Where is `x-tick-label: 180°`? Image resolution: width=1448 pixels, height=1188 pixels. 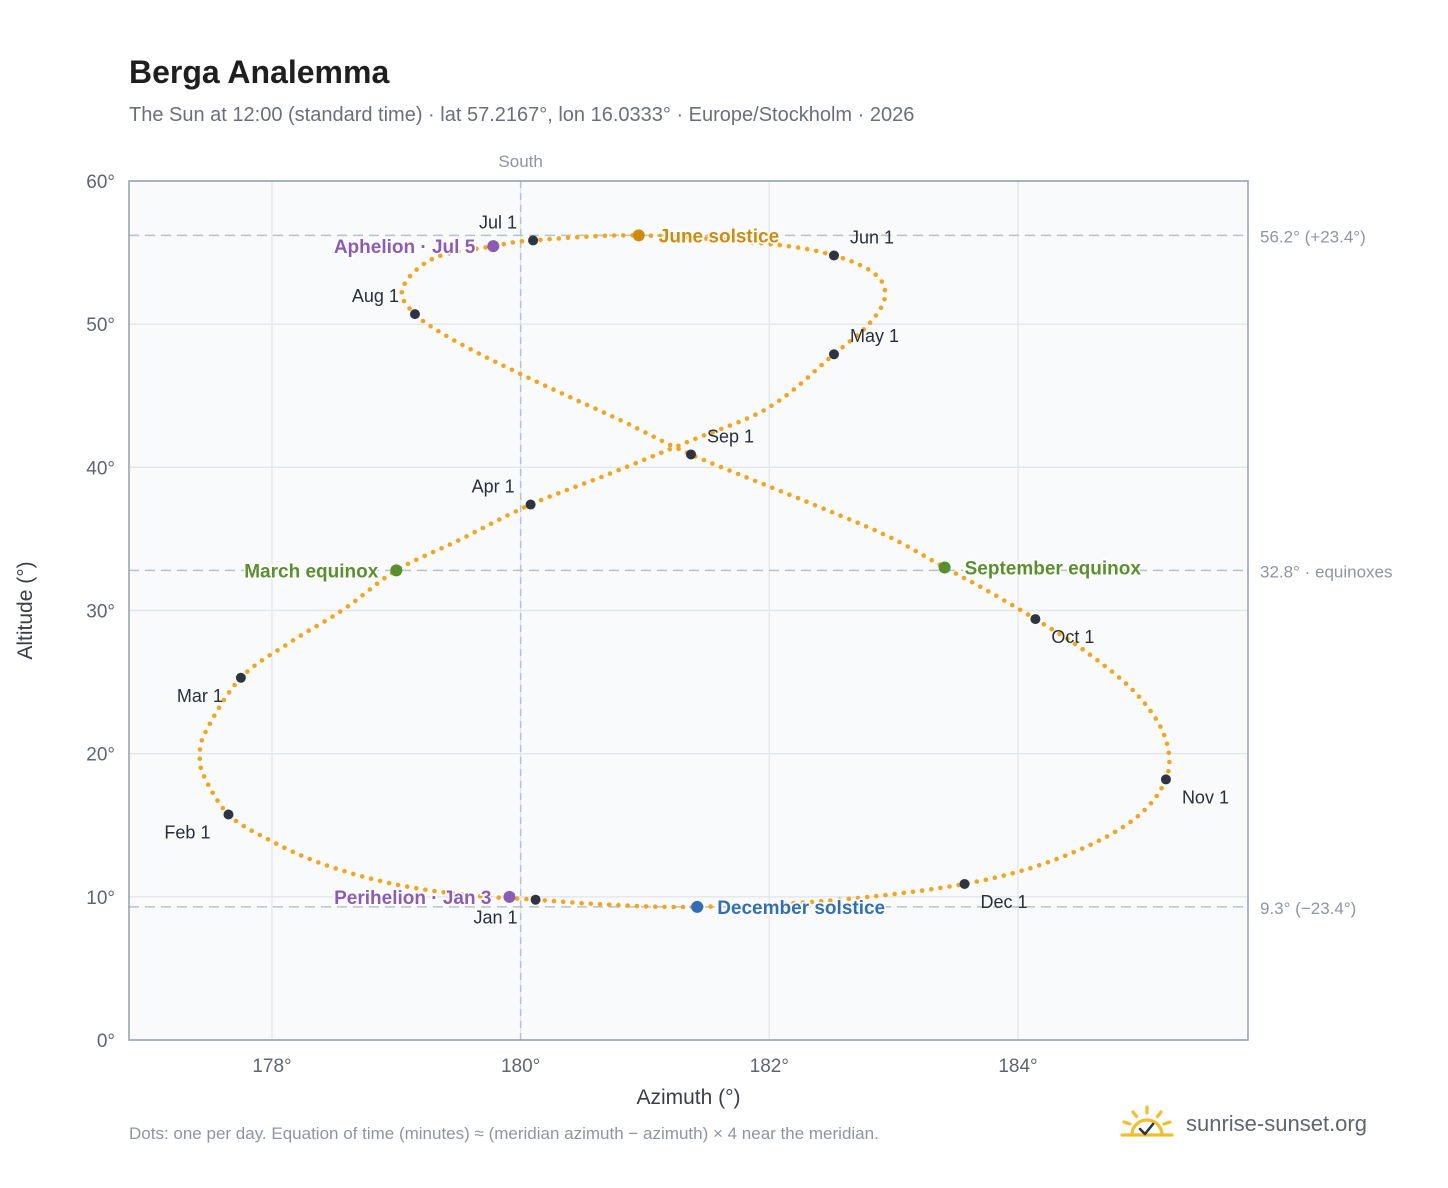
x-tick-label: 180° is located at coordinates (520, 1066).